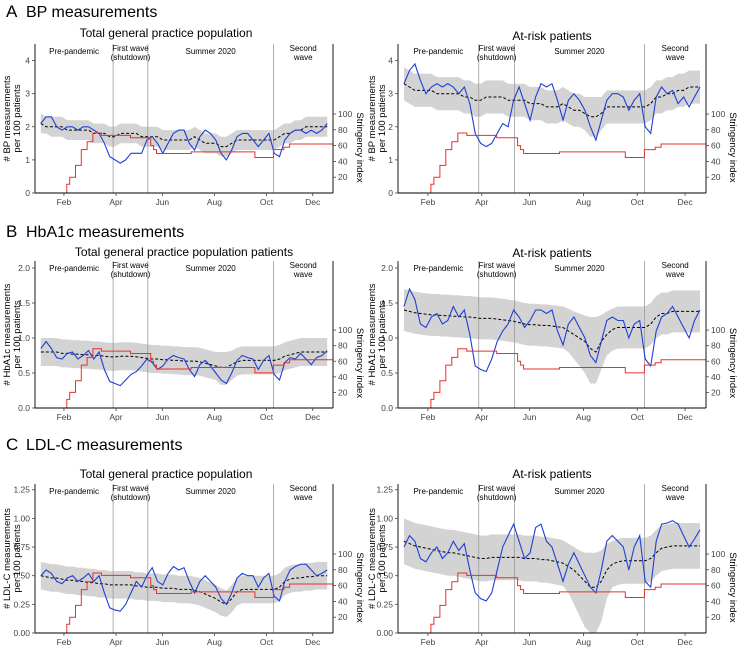  Describe the element at coordinates (552, 163) in the screenshot. I see `stringency-line` at that location.